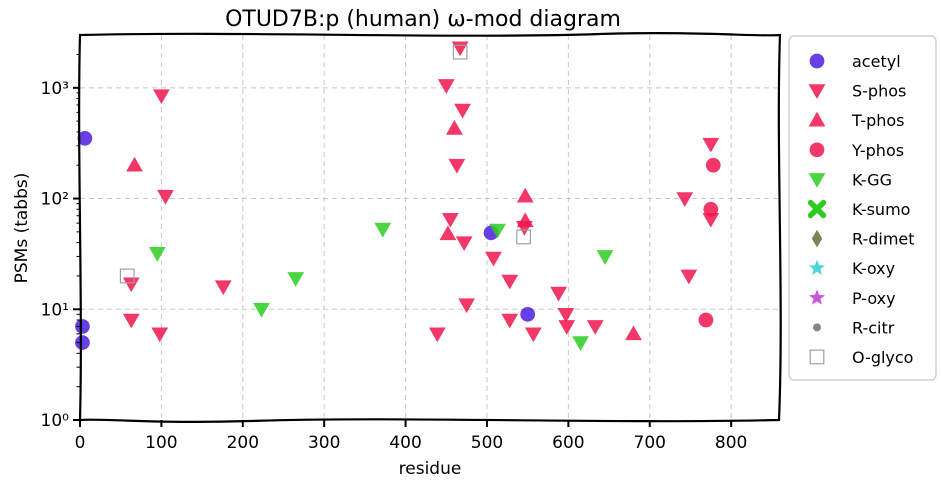 The height and width of the screenshot is (492, 941). Describe the element at coordinates (877, 150) in the screenshot. I see `legend-label: Y-phos` at that location.